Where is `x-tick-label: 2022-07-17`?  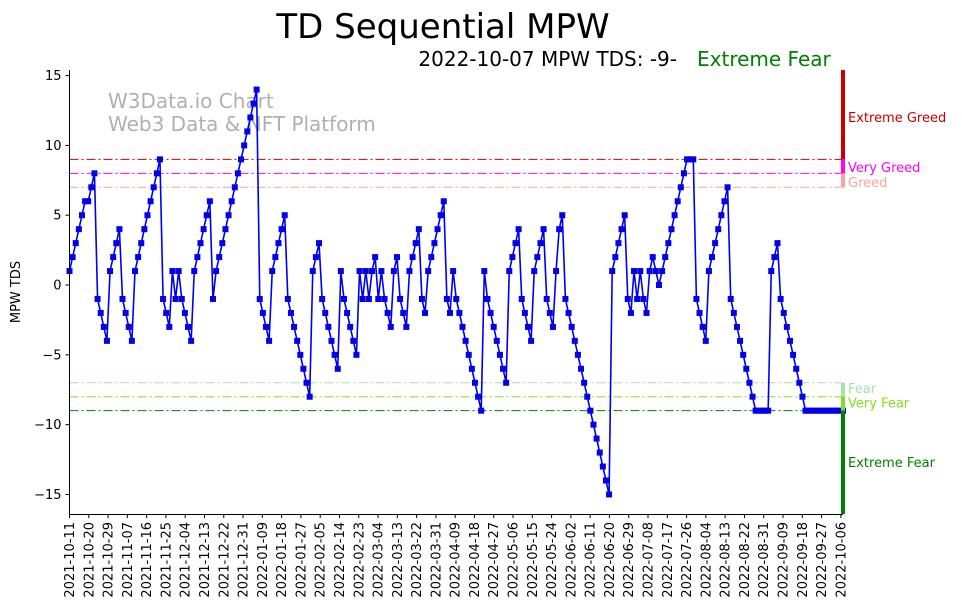
x-tick-label: 2022-07-17 is located at coordinates (668, 560).